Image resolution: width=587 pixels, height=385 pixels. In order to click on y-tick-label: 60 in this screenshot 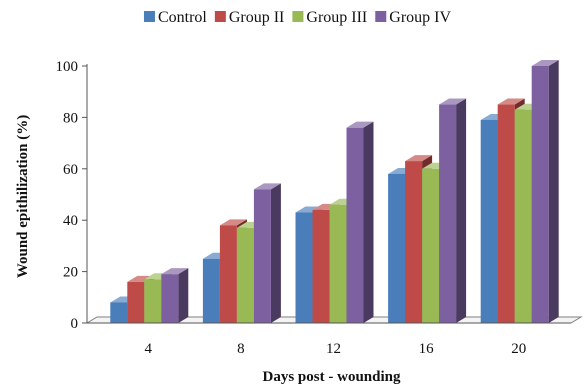, I will do `click(70, 170)`.